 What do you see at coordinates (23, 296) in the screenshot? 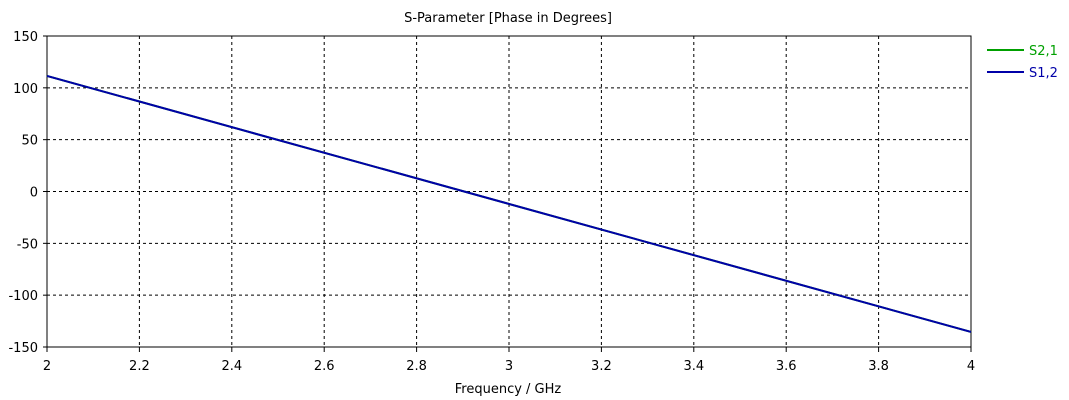
I see `y-tick-label: -100` at bounding box center [23, 296].